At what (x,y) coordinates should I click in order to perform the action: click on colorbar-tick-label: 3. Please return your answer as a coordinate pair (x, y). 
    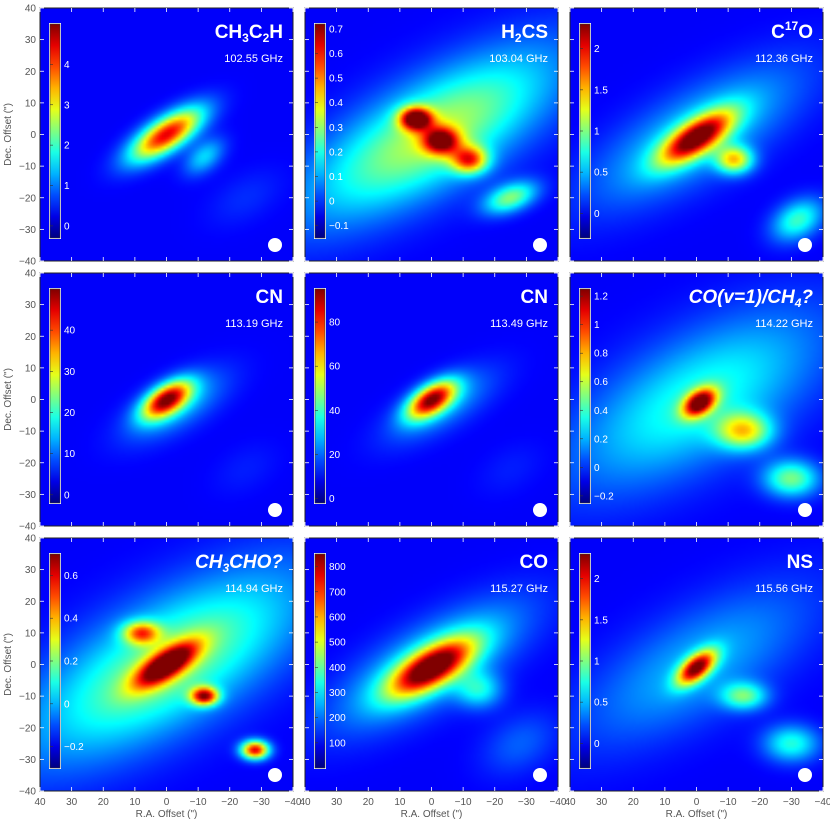
    Looking at the image, I should click on (67, 105).